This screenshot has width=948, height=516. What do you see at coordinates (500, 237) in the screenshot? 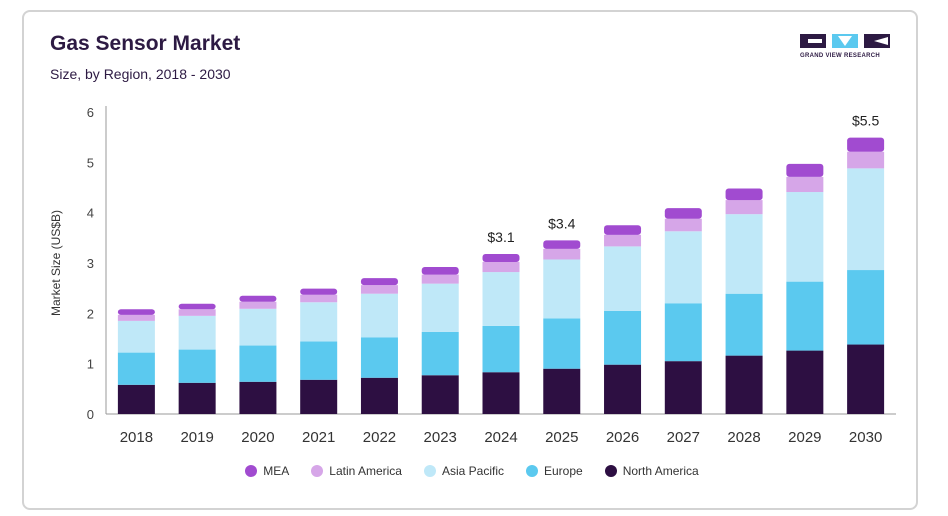
I see `total-data-label: $3.1` at bounding box center [500, 237].